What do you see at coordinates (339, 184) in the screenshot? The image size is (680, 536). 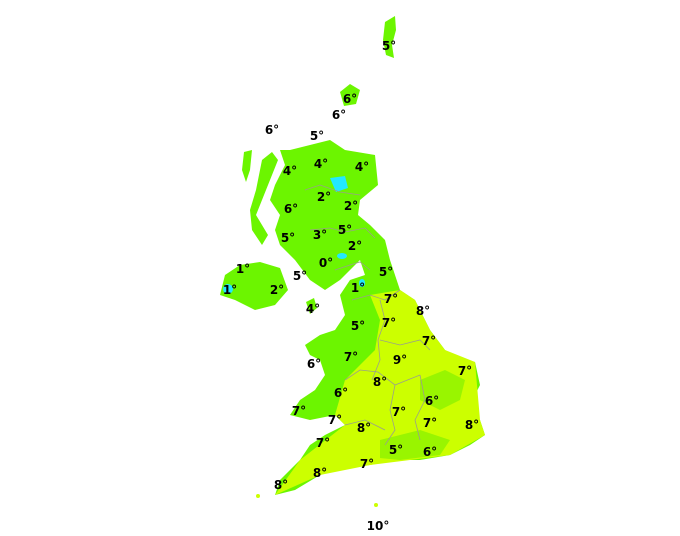 I see `cairngorms-cold-area` at bounding box center [339, 184].